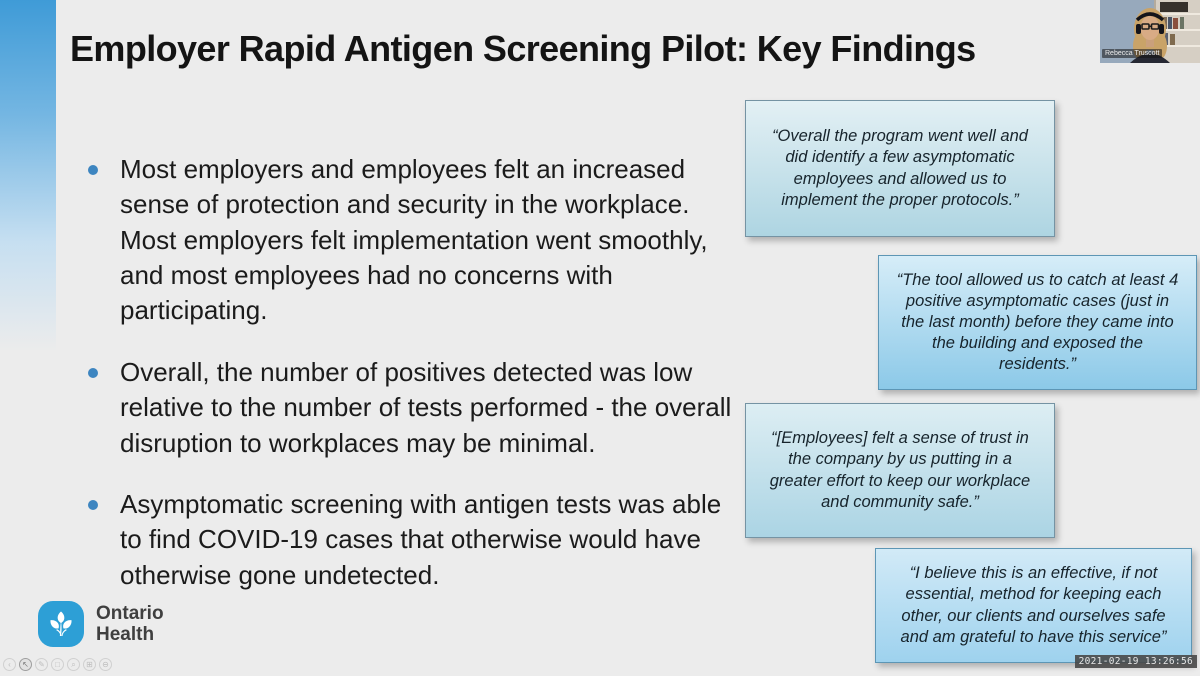 The image size is (1200, 676). I want to click on slide-left-gradient-decoration, so click(28, 220).